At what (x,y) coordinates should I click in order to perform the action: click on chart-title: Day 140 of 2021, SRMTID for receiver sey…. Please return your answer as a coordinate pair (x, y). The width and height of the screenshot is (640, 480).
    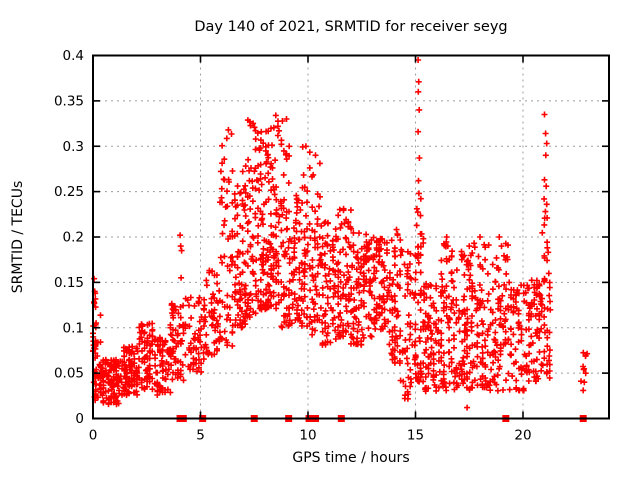
    Looking at the image, I should click on (350, 27).